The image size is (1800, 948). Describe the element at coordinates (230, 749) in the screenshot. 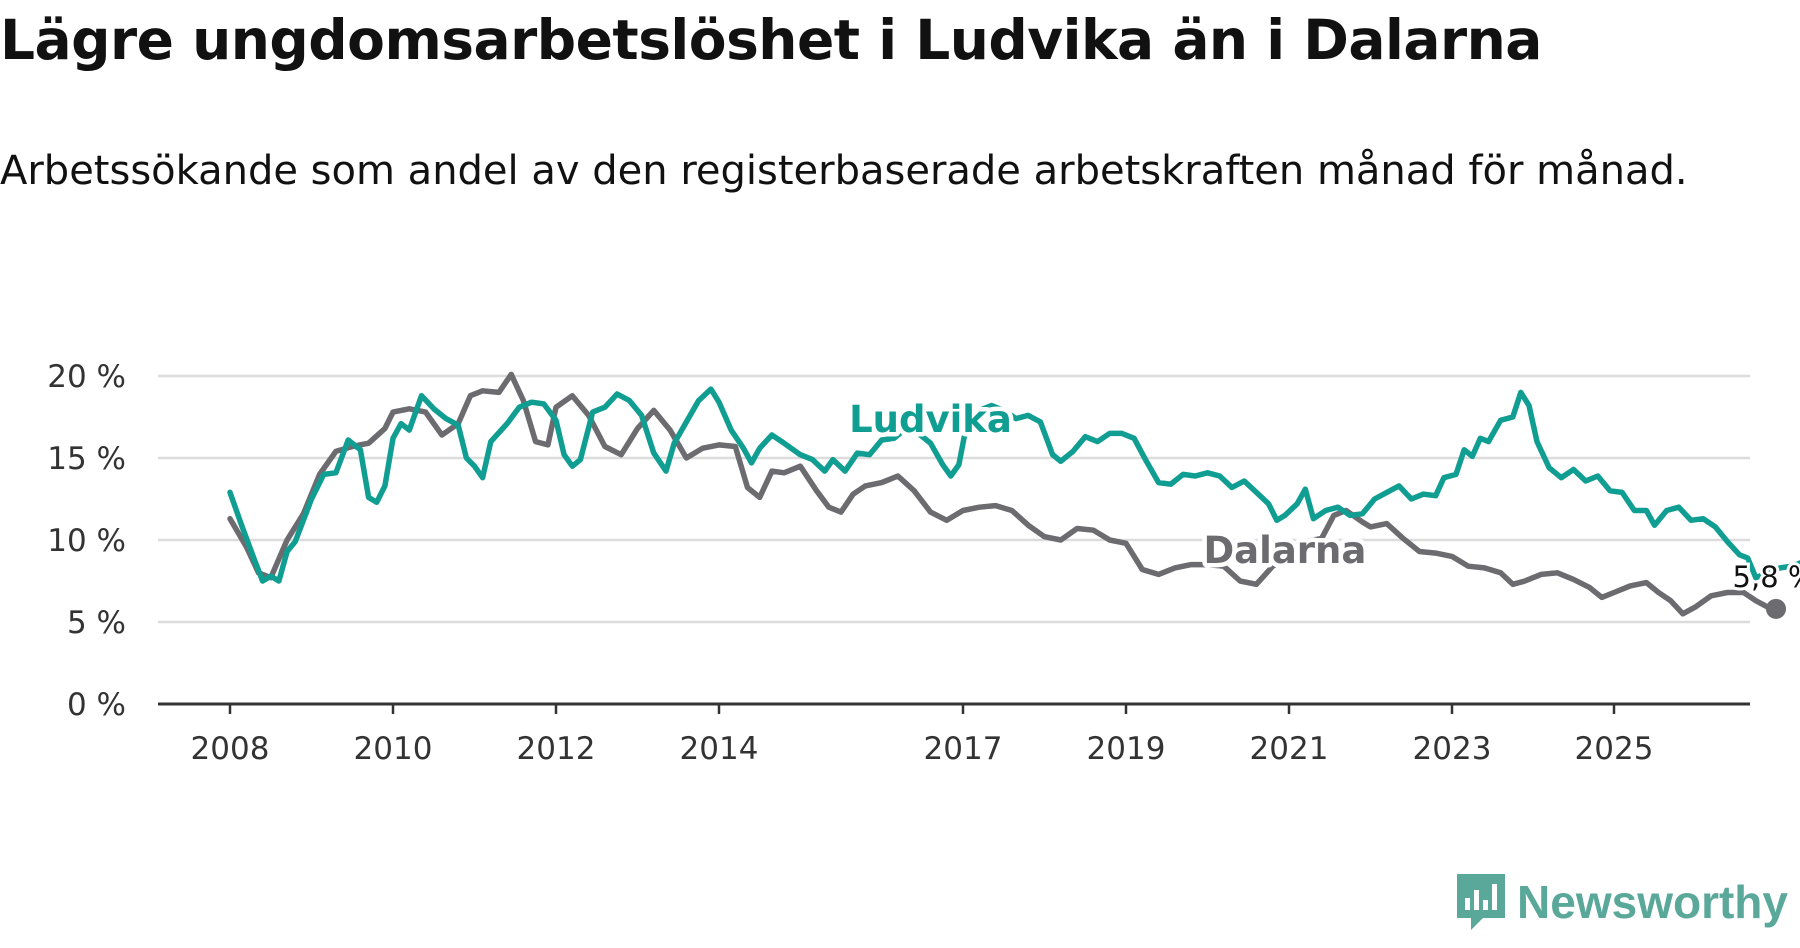

I see `x-tick-label: 2008` at that location.